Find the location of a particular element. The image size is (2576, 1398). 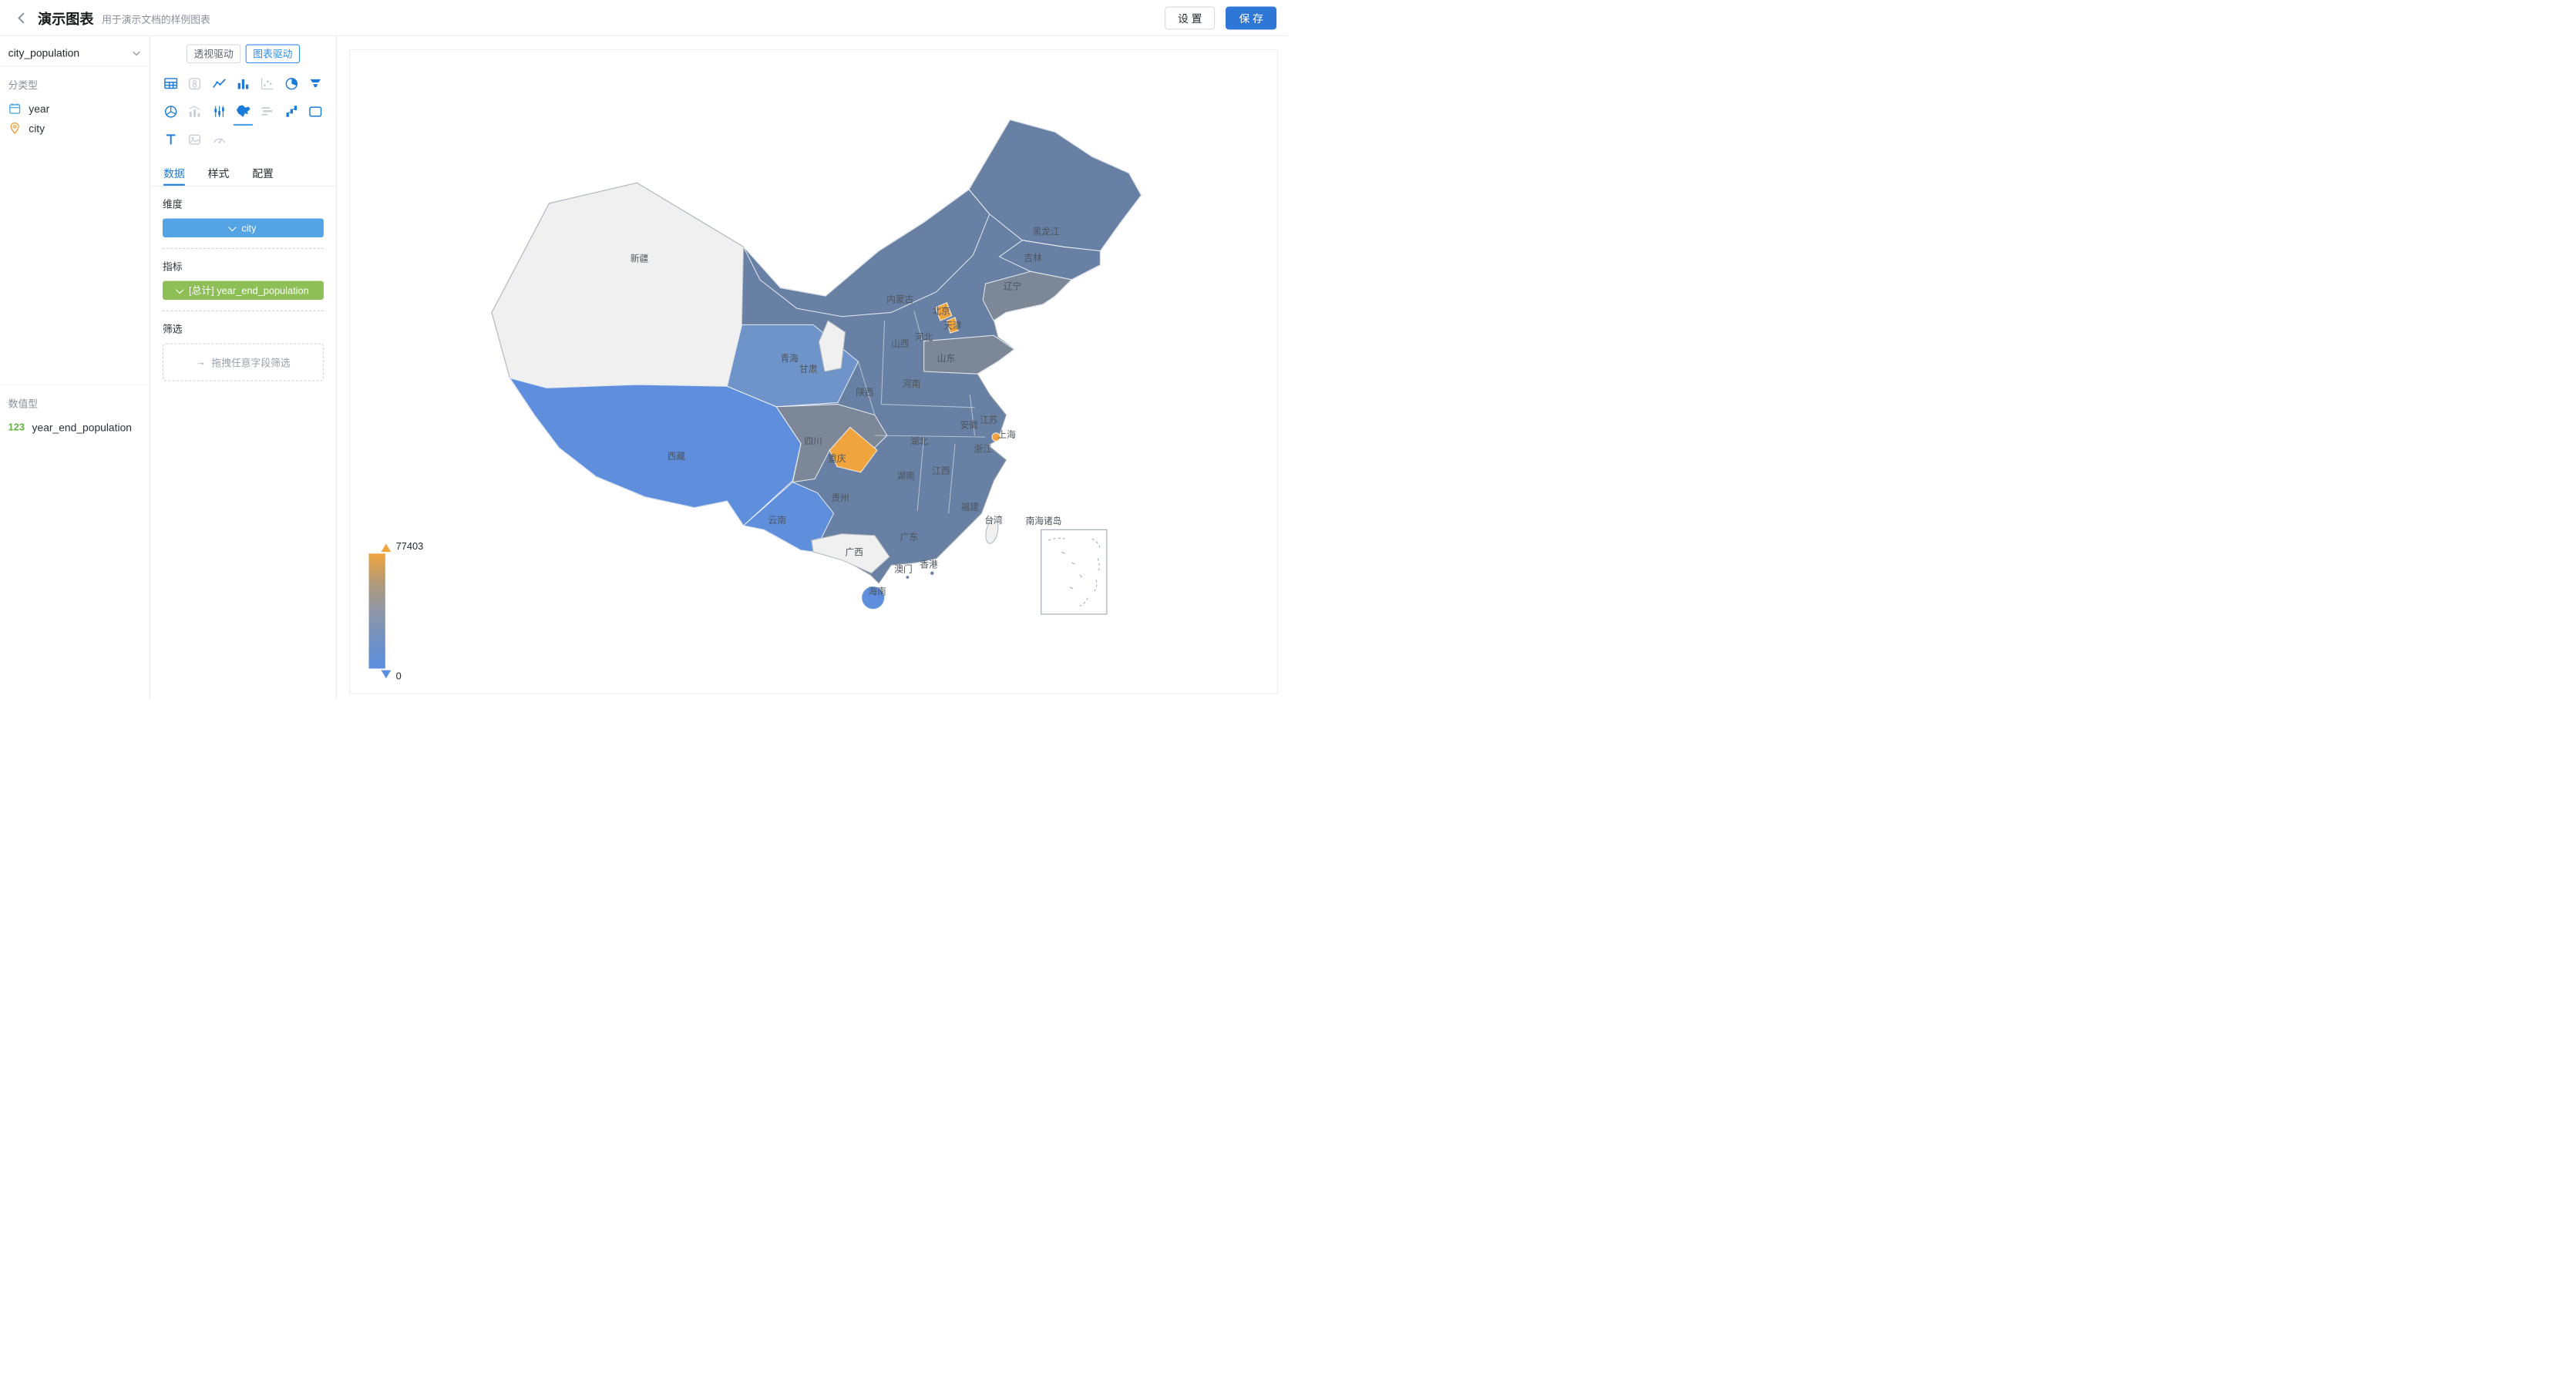

chart-type-grid is located at coordinates (243, 108).